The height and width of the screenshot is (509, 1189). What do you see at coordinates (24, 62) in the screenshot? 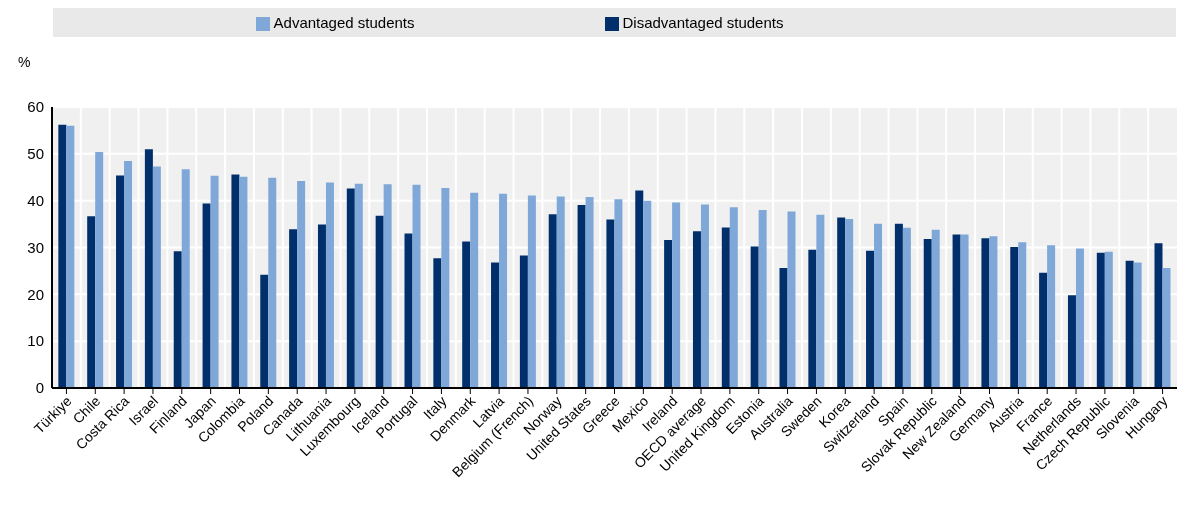
I see `y-axis-title: %` at bounding box center [24, 62].